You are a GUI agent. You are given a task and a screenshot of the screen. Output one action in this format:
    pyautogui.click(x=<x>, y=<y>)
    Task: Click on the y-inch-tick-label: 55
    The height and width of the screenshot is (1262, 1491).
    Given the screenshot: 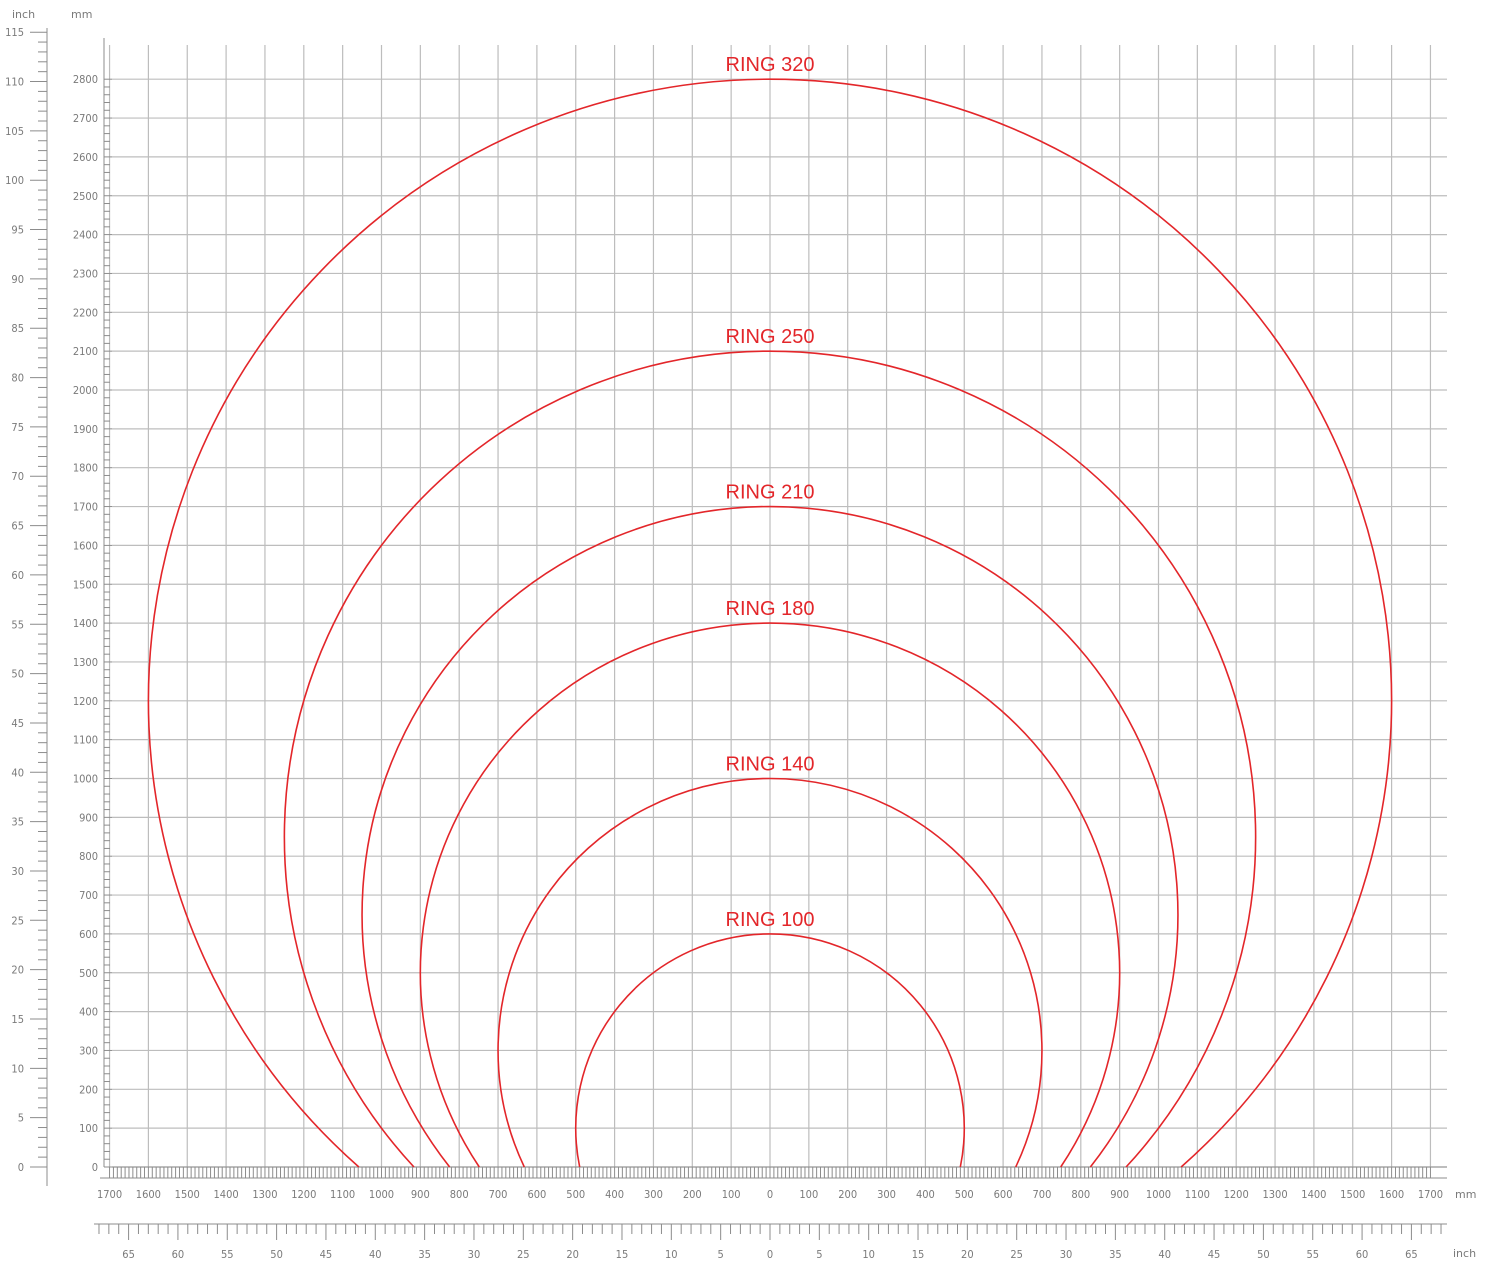 What is the action you would take?
    pyautogui.click(x=17, y=624)
    